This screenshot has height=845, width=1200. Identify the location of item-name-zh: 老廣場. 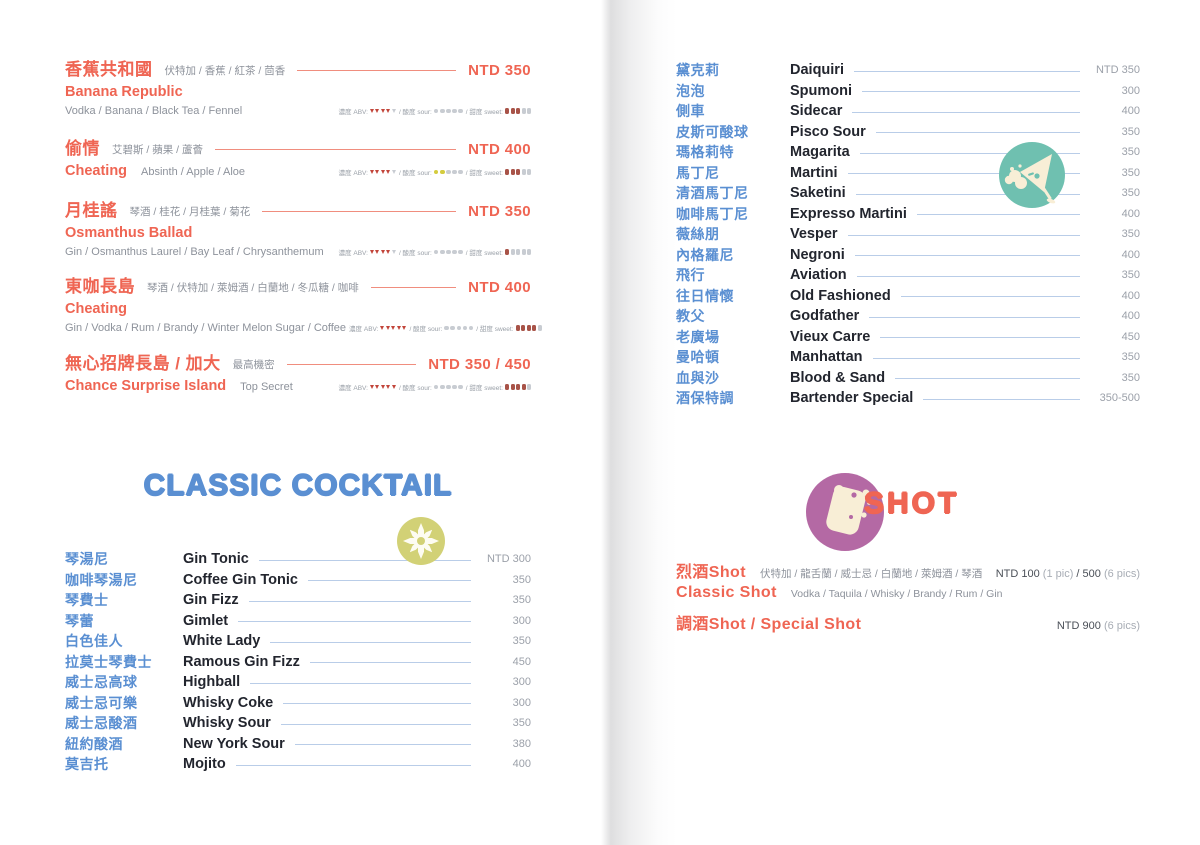
(698, 336).